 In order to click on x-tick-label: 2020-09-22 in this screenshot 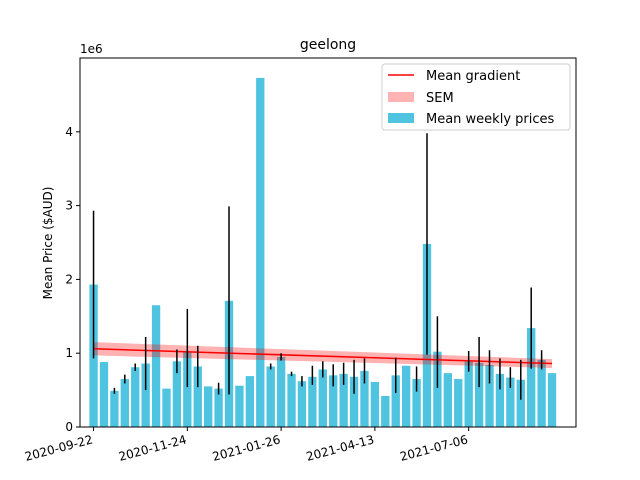, I will do `click(58, 448)`.